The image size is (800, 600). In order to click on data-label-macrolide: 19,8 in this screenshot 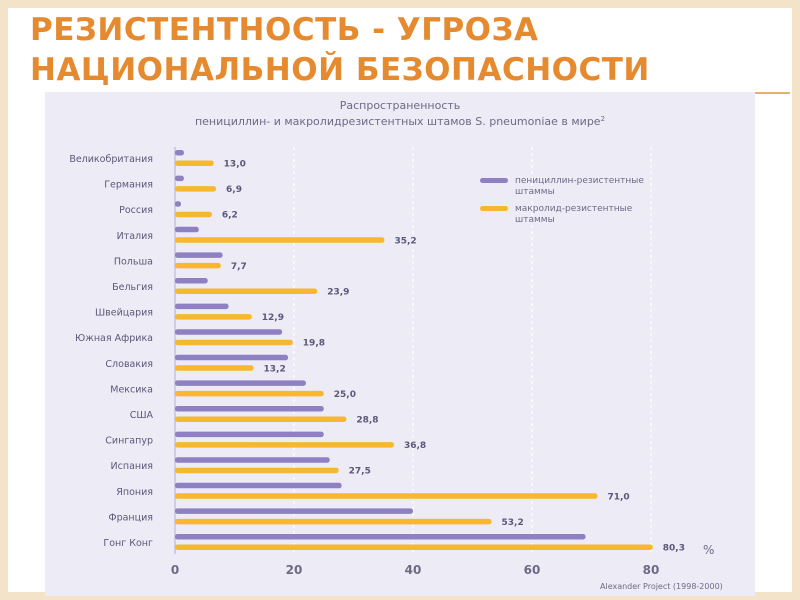, I will do `click(314, 344)`.